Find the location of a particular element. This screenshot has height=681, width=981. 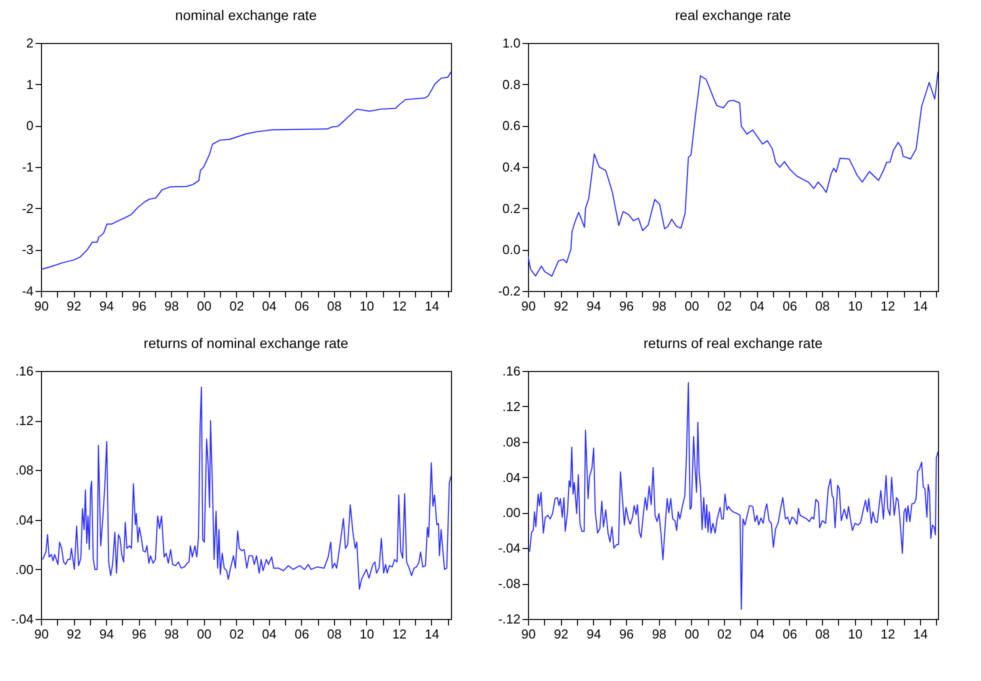

y-tick-label: -4 is located at coordinates (28, 291).